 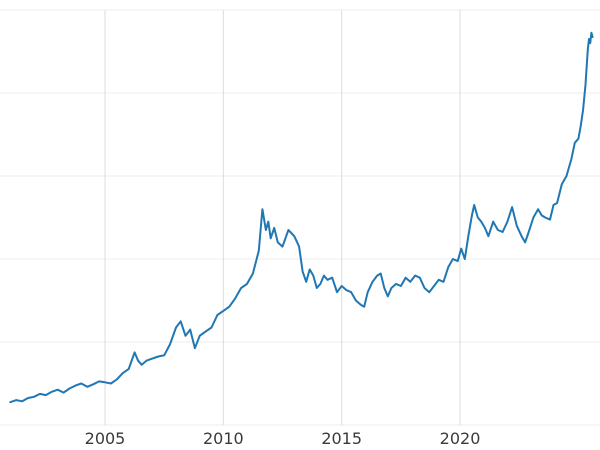 I want to click on x-axis-labels: 2005 2010 2015 2020, so click(x=283, y=438).